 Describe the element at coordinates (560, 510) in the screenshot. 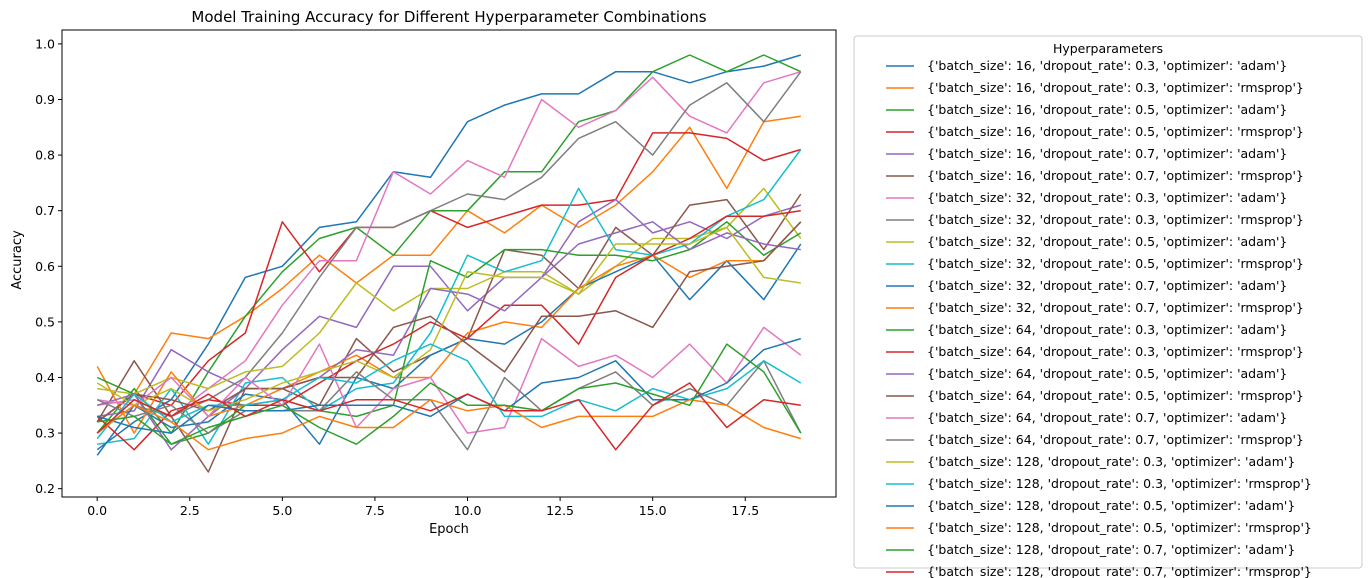

I see `x-tick-label: 12.5` at that location.